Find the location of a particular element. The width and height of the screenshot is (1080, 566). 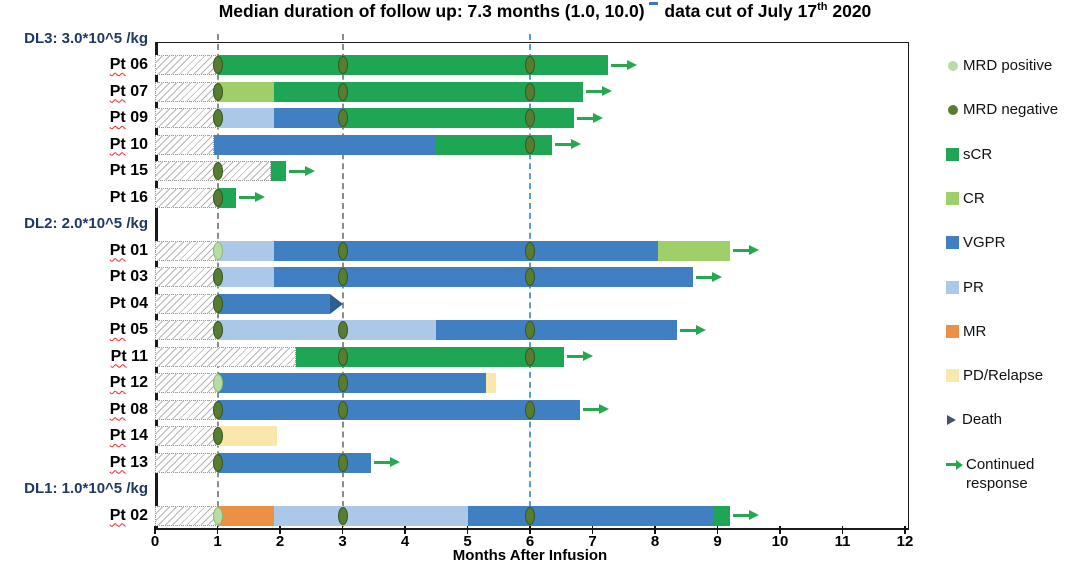

legend-item-death: Death is located at coordinates (1013, 419).